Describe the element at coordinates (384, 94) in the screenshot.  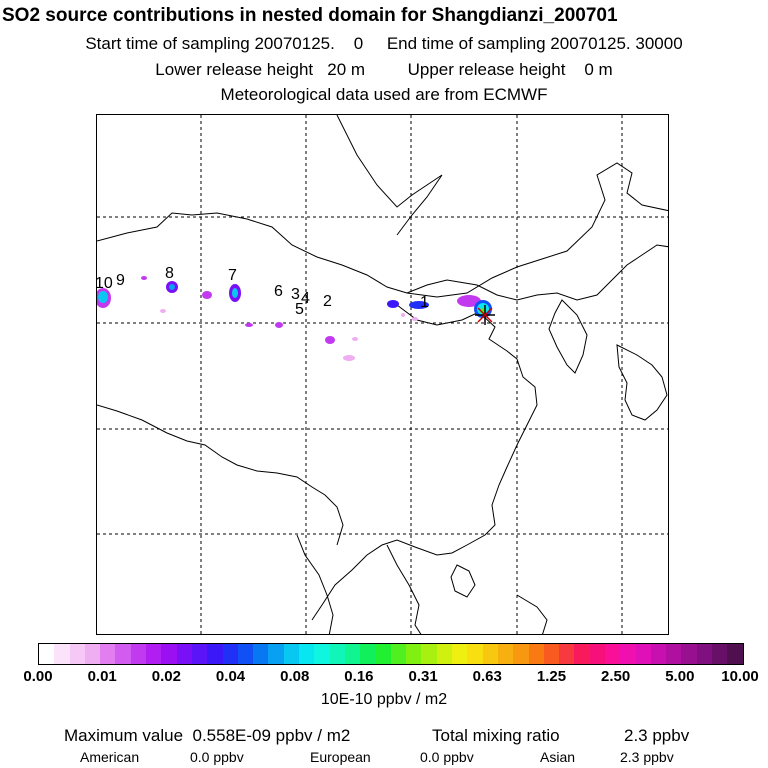
I see `met-data-source: Meteorological data used are from ECMWF` at that location.